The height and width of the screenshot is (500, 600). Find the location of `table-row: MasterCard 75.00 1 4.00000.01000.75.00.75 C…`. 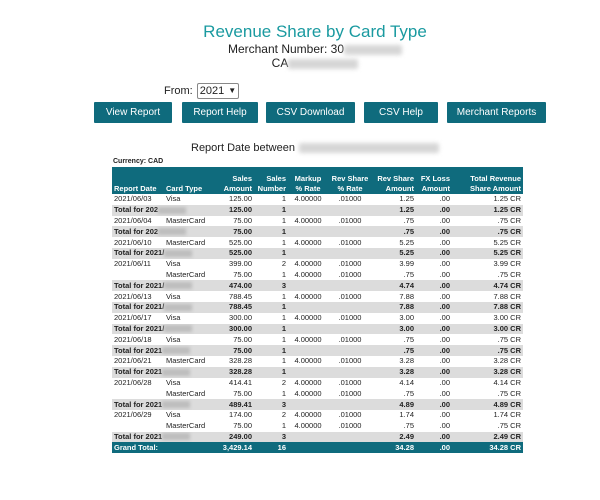

table-row: MasterCard 75.00 1 4.00000.01000.75.00.75 C… is located at coordinates (317, 275).